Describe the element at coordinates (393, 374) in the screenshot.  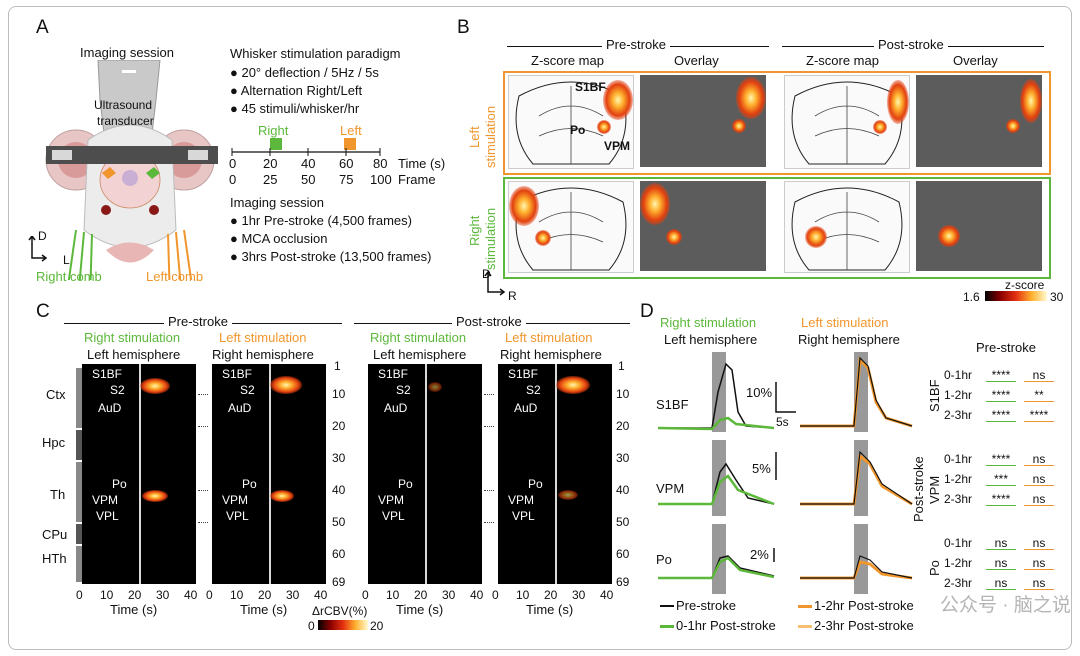
I see `c3-s1bf: S1BF` at that location.